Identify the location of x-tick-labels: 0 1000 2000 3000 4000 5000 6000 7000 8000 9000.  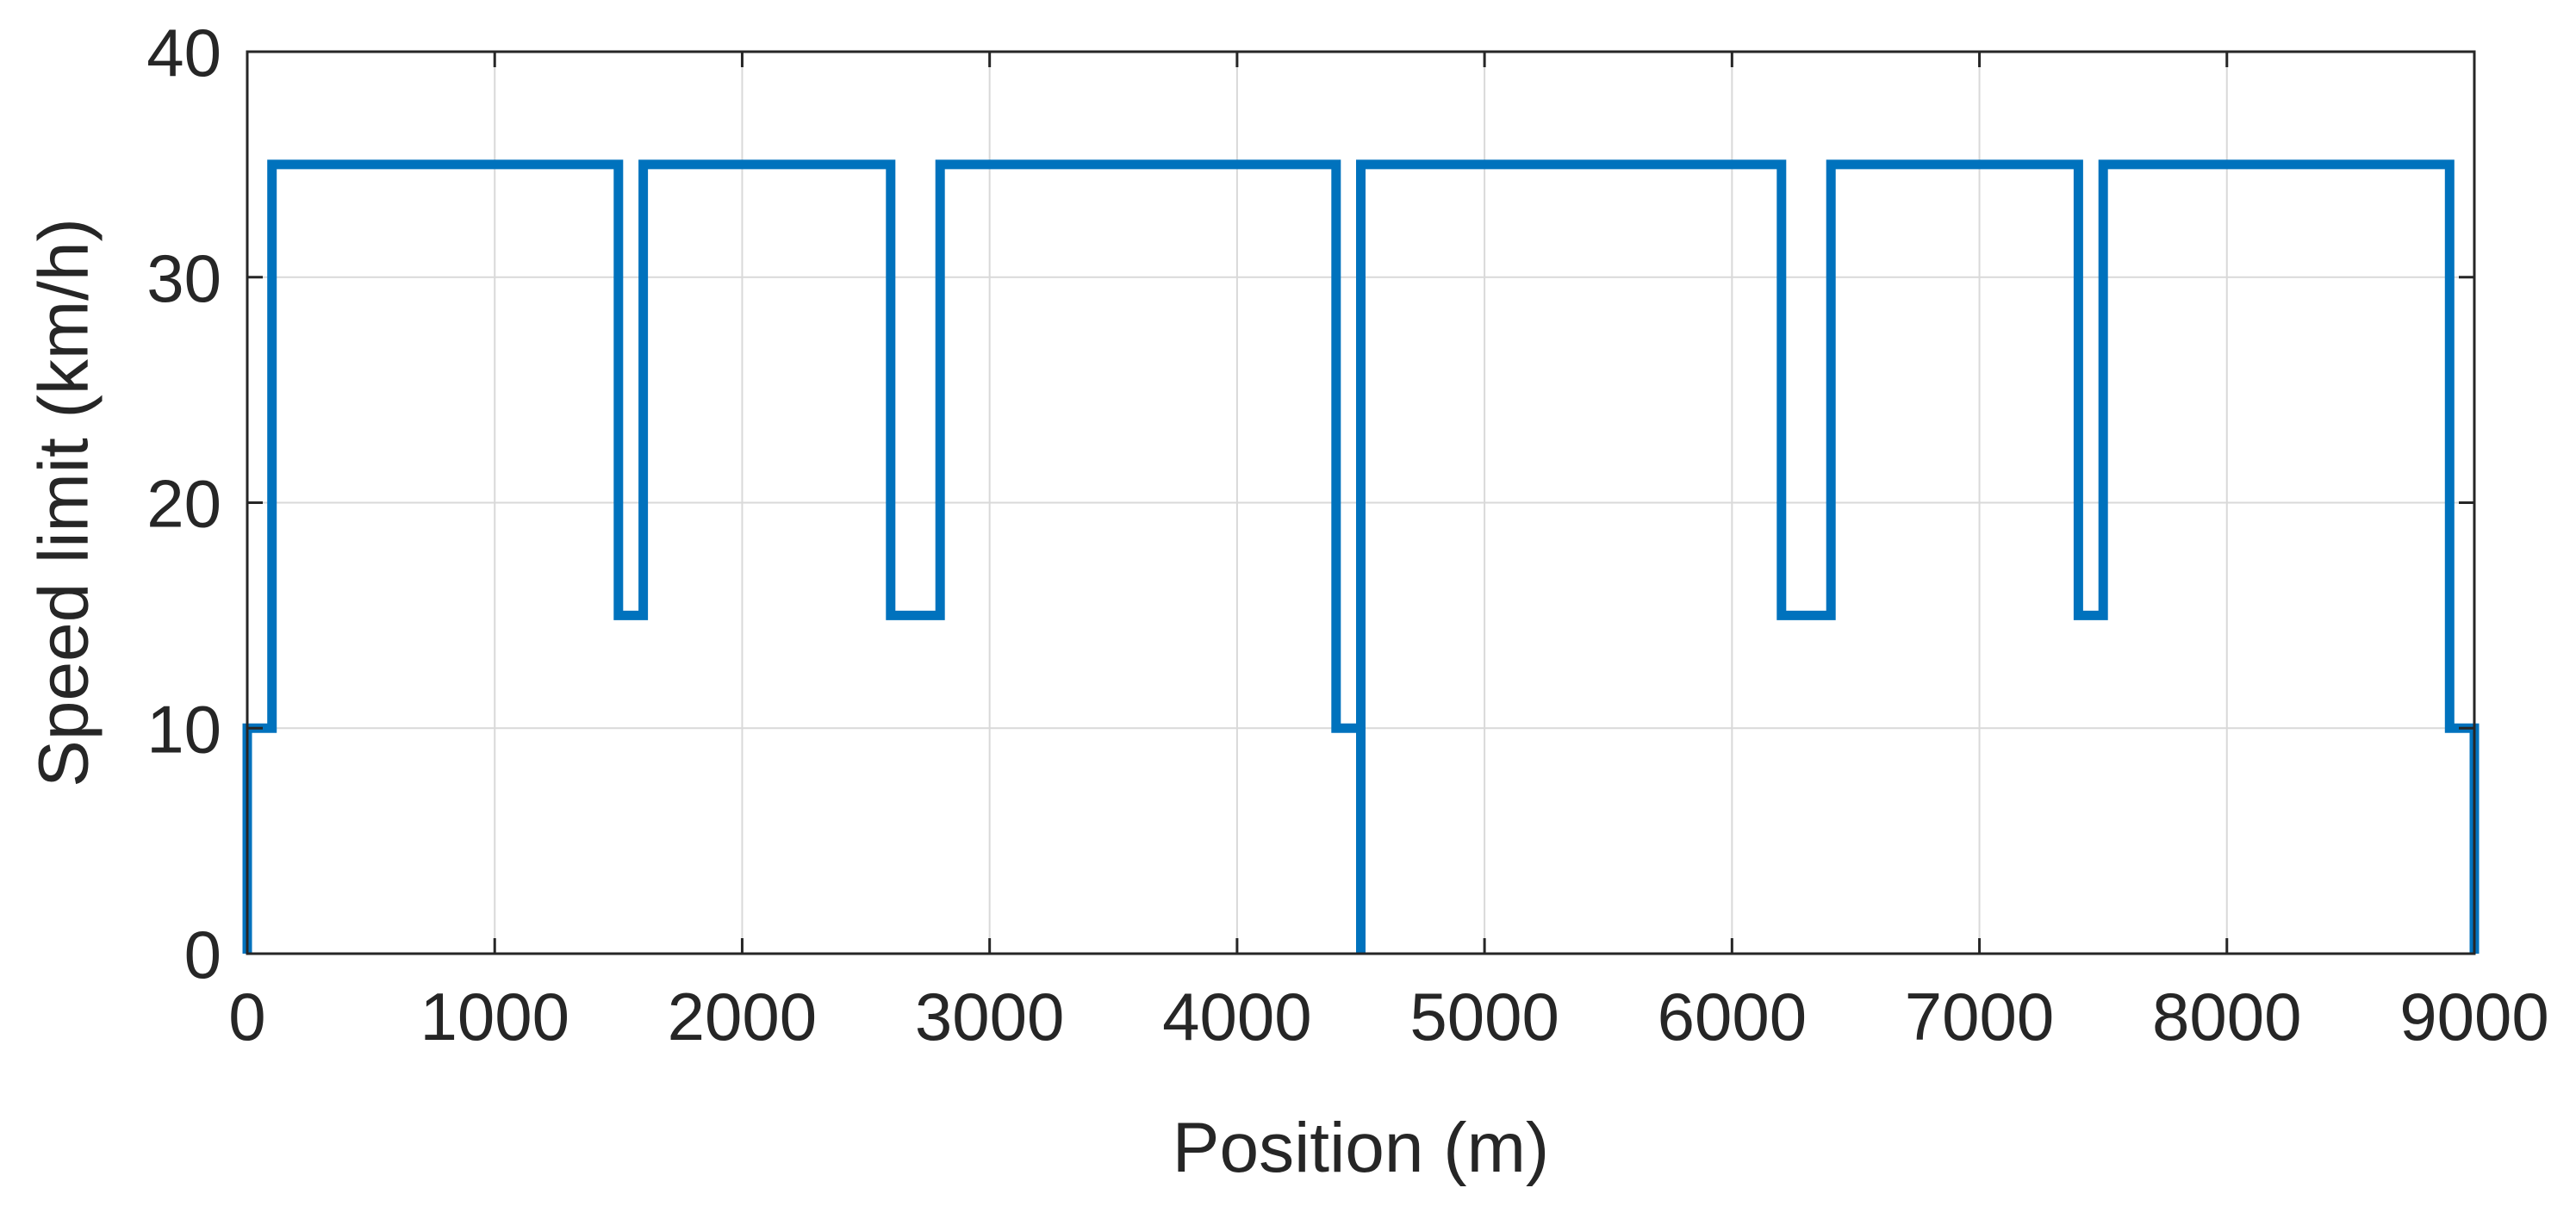
(1388, 1016).